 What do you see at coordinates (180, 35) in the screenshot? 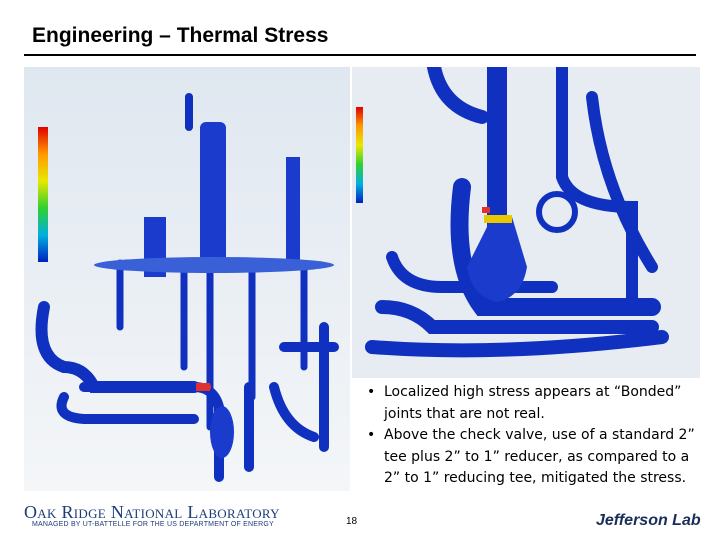
I see `slide-title: Engineering – Thermal Stress` at bounding box center [180, 35].